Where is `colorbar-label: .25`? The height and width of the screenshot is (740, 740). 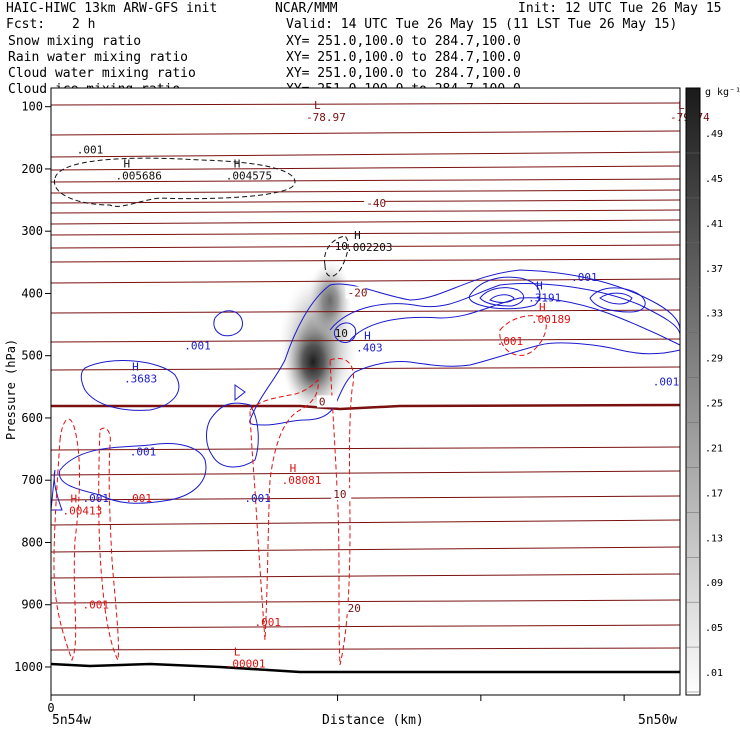
colorbar-label: .25 is located at coordinates (714, 404).